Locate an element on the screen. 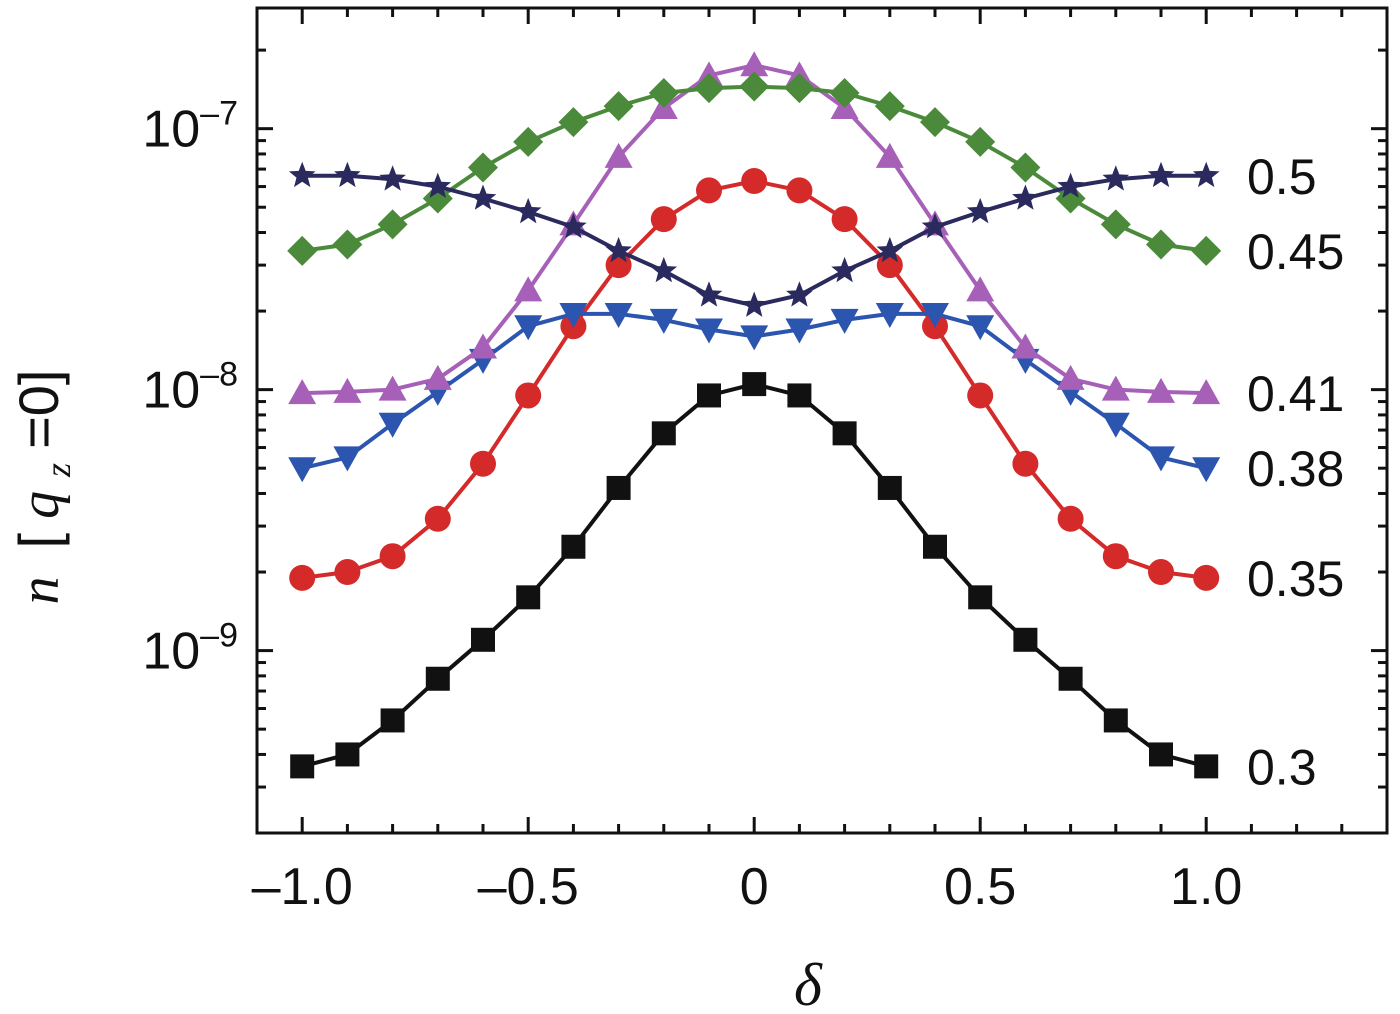 Image resolution: width=1400 pixels, height=1014 pixels. y-tick-label: 10⁻⁹ is located at coordinates (190, 649).